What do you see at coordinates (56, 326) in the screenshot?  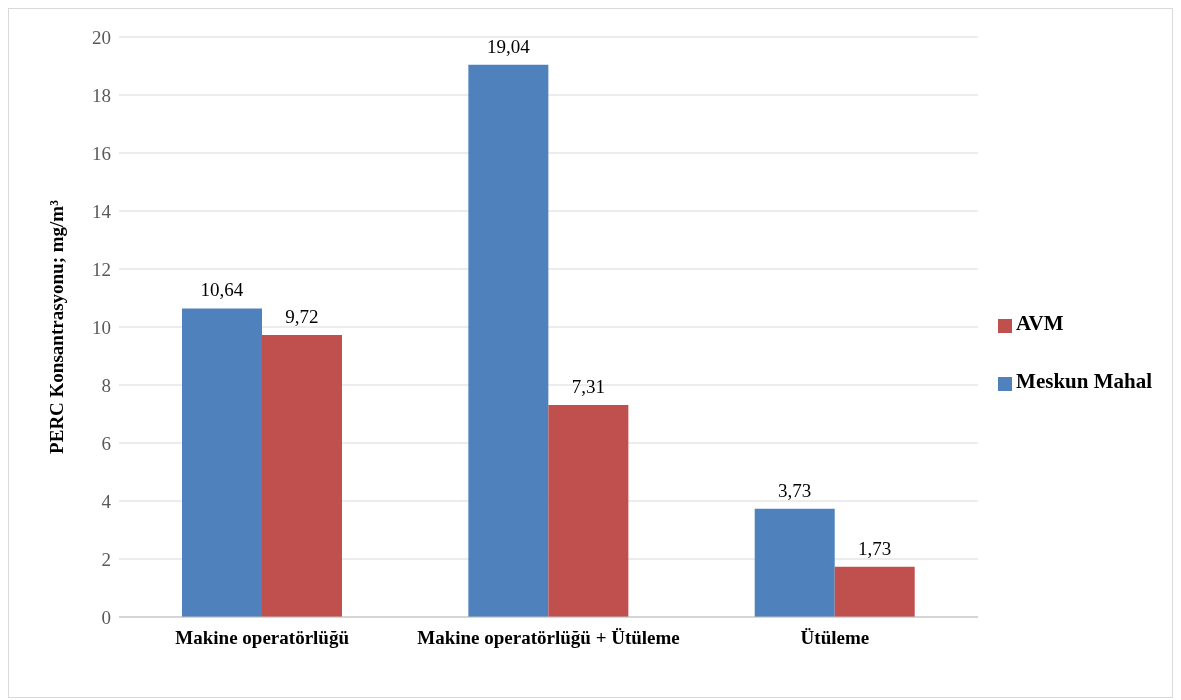 I see `y-axis-title: PERC Konsantrasyonu; mg/m³` at bounding box center [56, 326].